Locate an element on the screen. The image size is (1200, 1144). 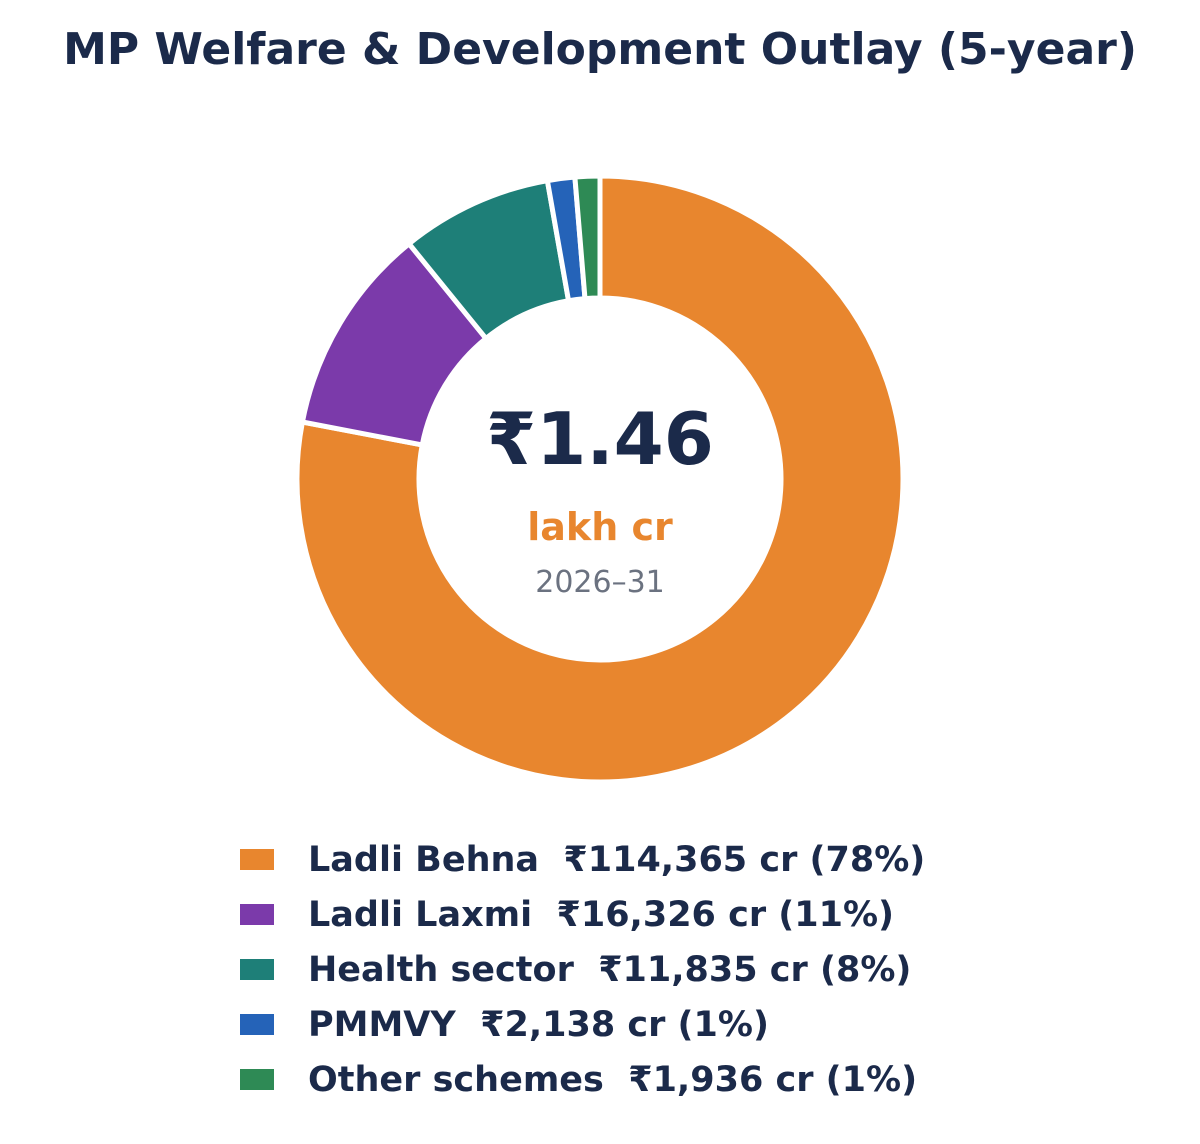
center-total-value: ₹1.46 is located at coordinates (600, 439).